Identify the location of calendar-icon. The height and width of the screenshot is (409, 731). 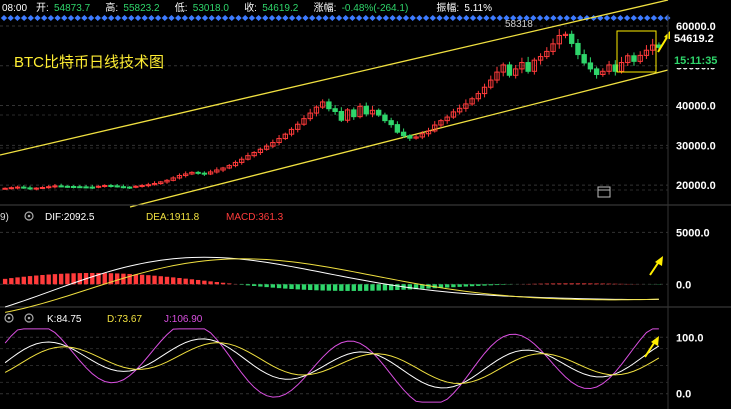
(604, 192).